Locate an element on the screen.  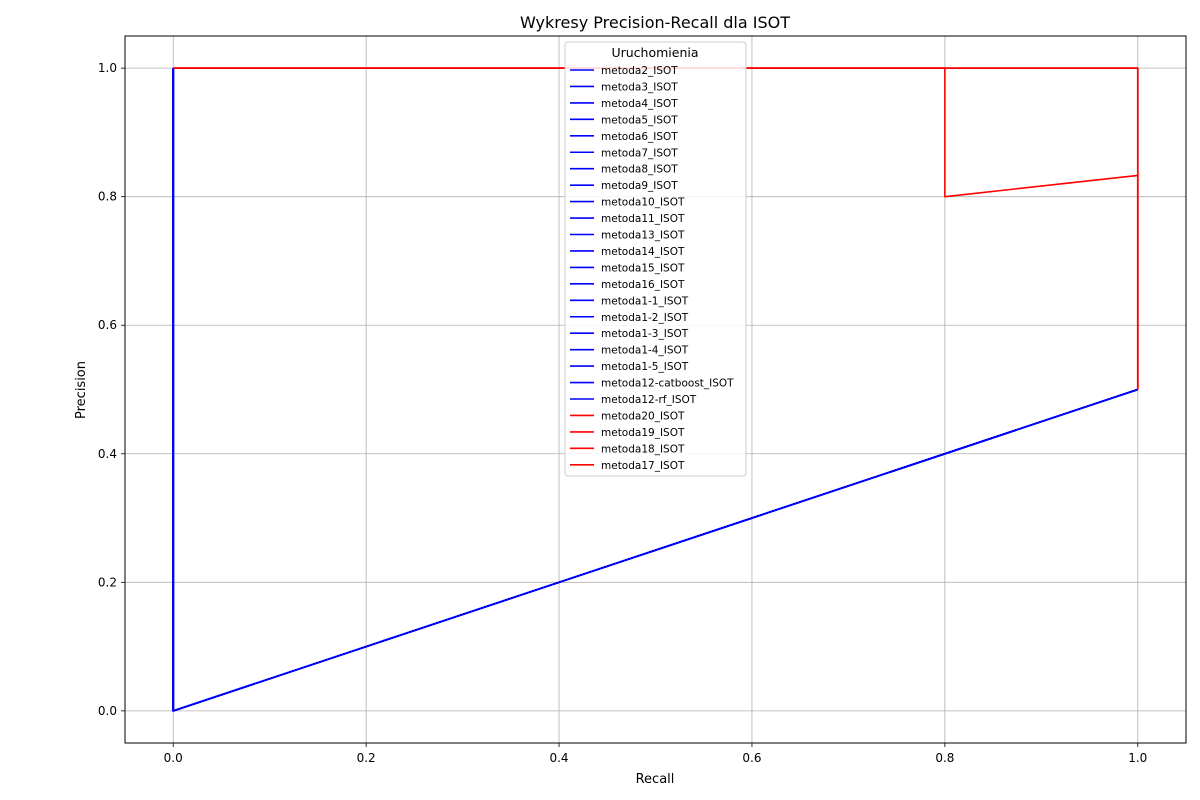
y-tick-label: 0.8 is located at coordinates (107, 197).